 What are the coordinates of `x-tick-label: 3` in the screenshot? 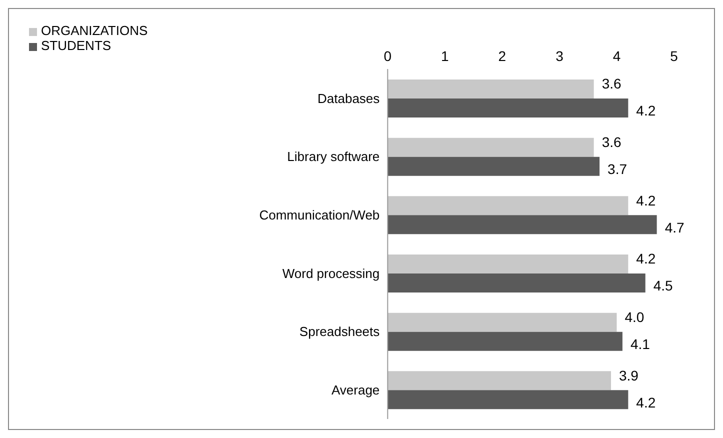 It's located at (560, 56).